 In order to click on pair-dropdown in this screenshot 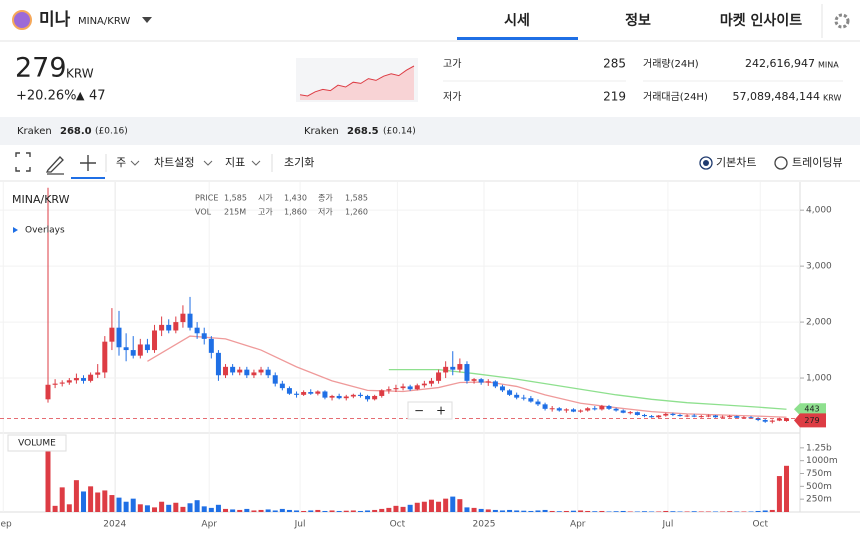, I will do `click(147, 20)`.